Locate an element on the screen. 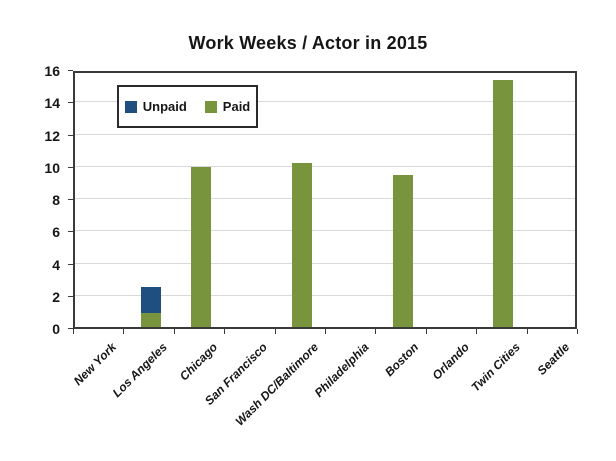 The image size is (616, 461). y-axis-label-14: 14 is located at coordinates (52, 103).